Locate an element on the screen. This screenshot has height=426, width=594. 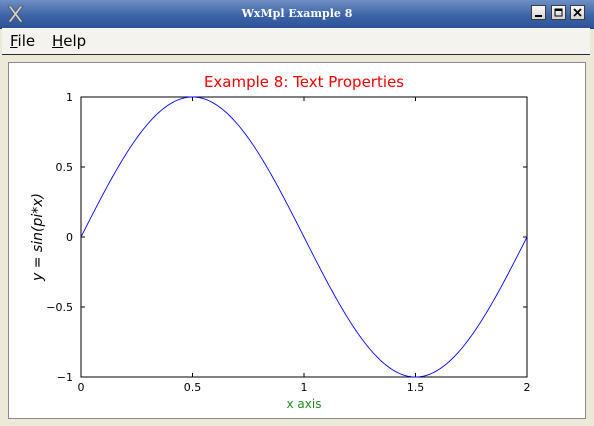
x-tick-label: 0 is located at coordinates (81, 387).